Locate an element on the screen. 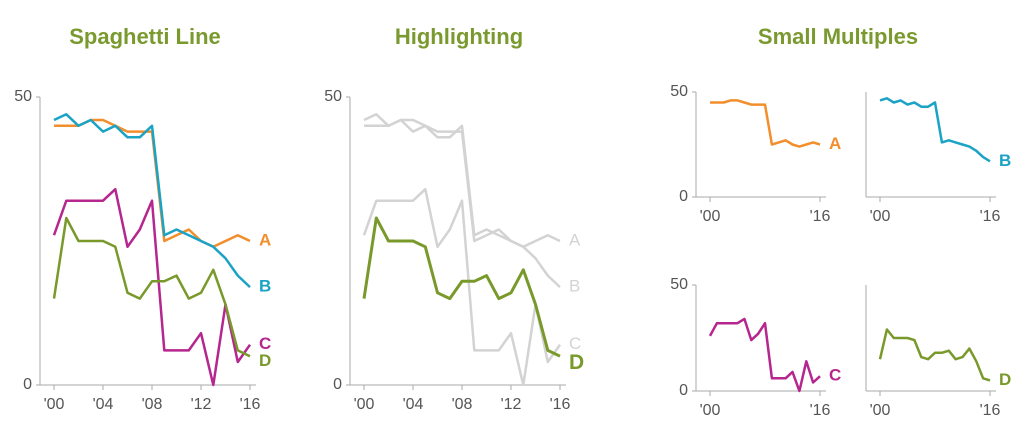 Image resolution: width=1024 pixels, height=446 pixels. chart-title: Highlighting is located at coordinates (459, 36).